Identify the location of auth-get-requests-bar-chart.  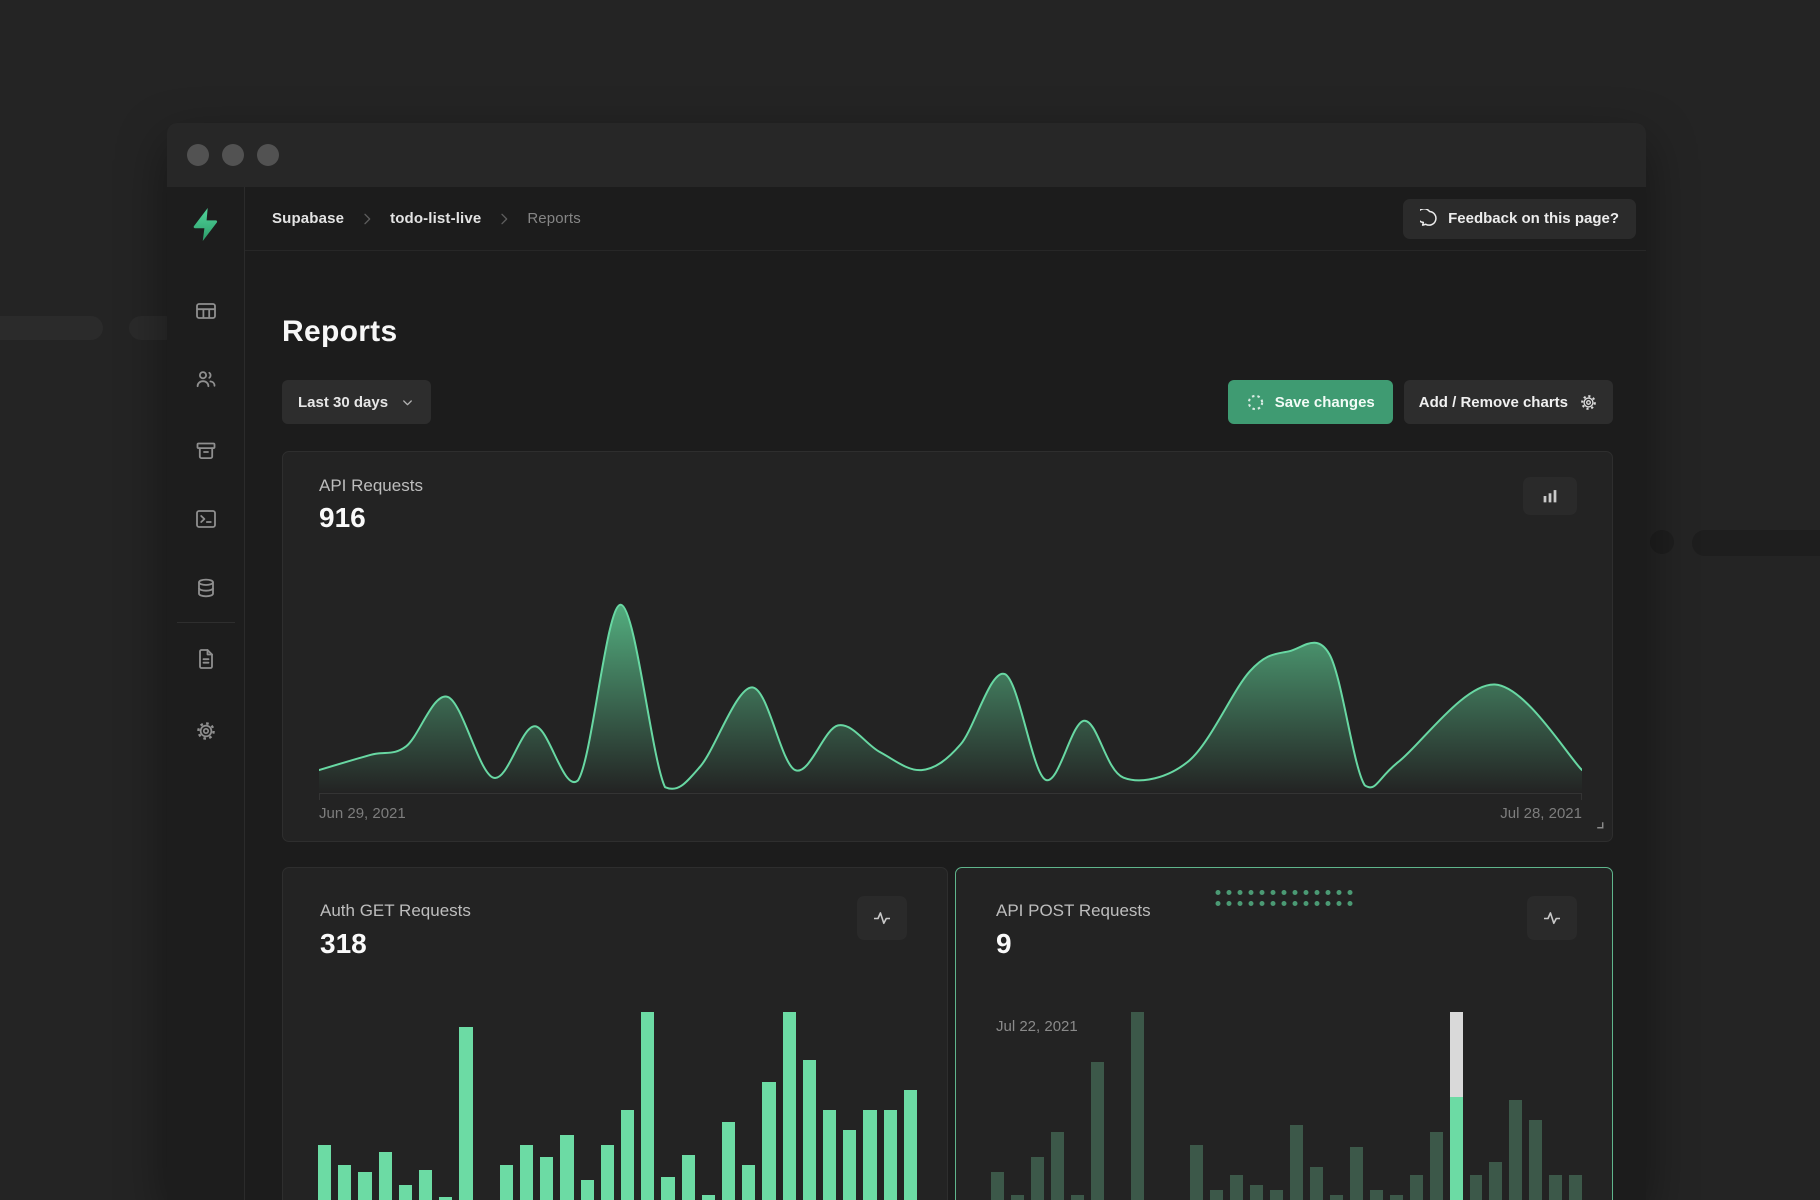
(618, 1106).